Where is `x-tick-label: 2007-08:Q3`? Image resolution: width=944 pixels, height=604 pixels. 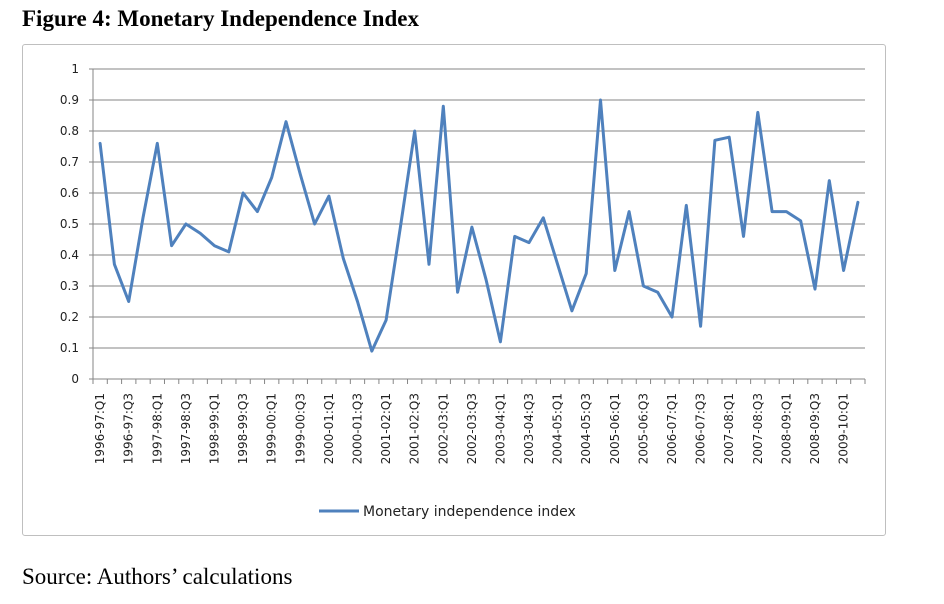
x-tick-label: 2007-08:Q3 is located at coordinates (758, 428).